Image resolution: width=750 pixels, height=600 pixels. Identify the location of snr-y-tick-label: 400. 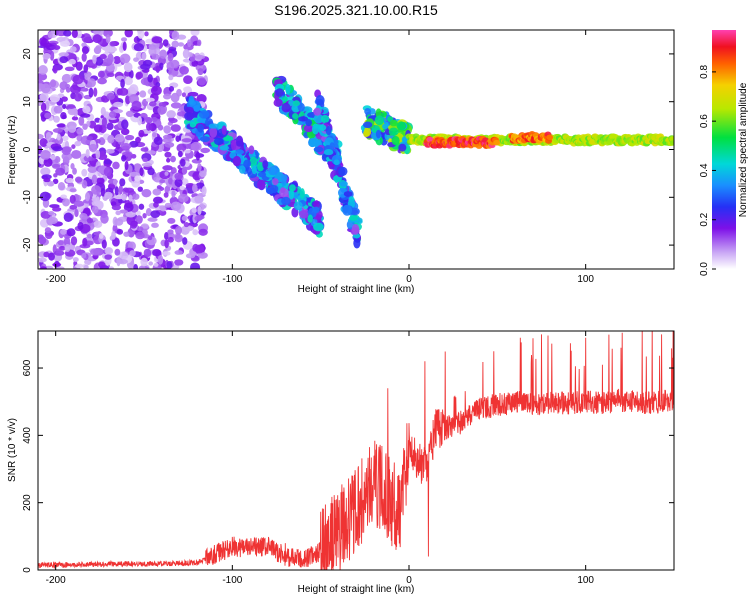
(27, 435).